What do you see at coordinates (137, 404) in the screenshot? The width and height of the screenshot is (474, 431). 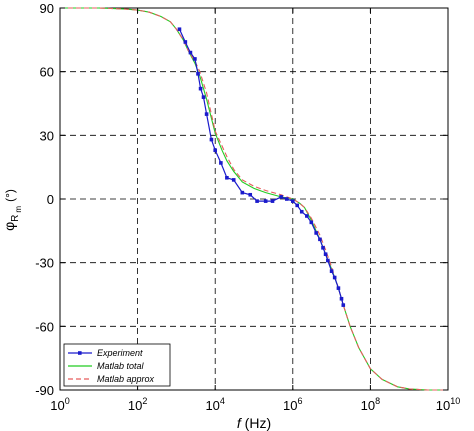 I see `x-tick-label: 10²` at bounding box center [137, 404].